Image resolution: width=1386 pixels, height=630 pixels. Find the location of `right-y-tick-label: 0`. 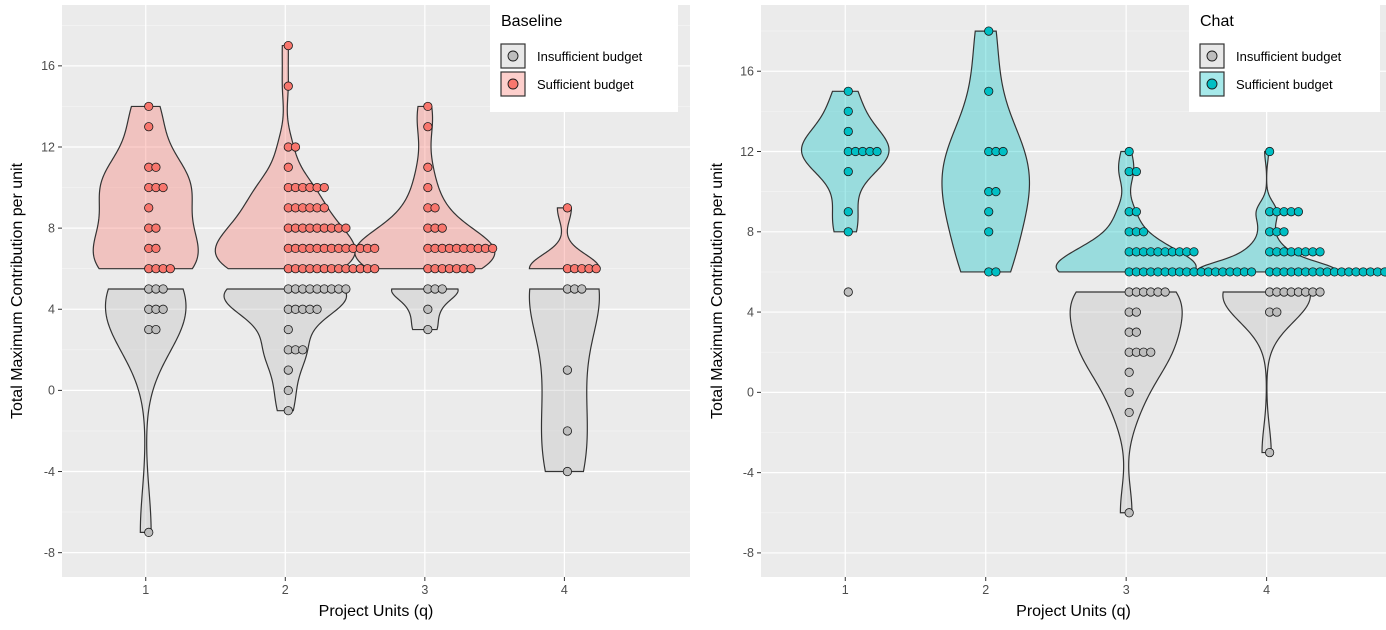

right-y-tick-label: 0 is located at coordinates (750, 393).